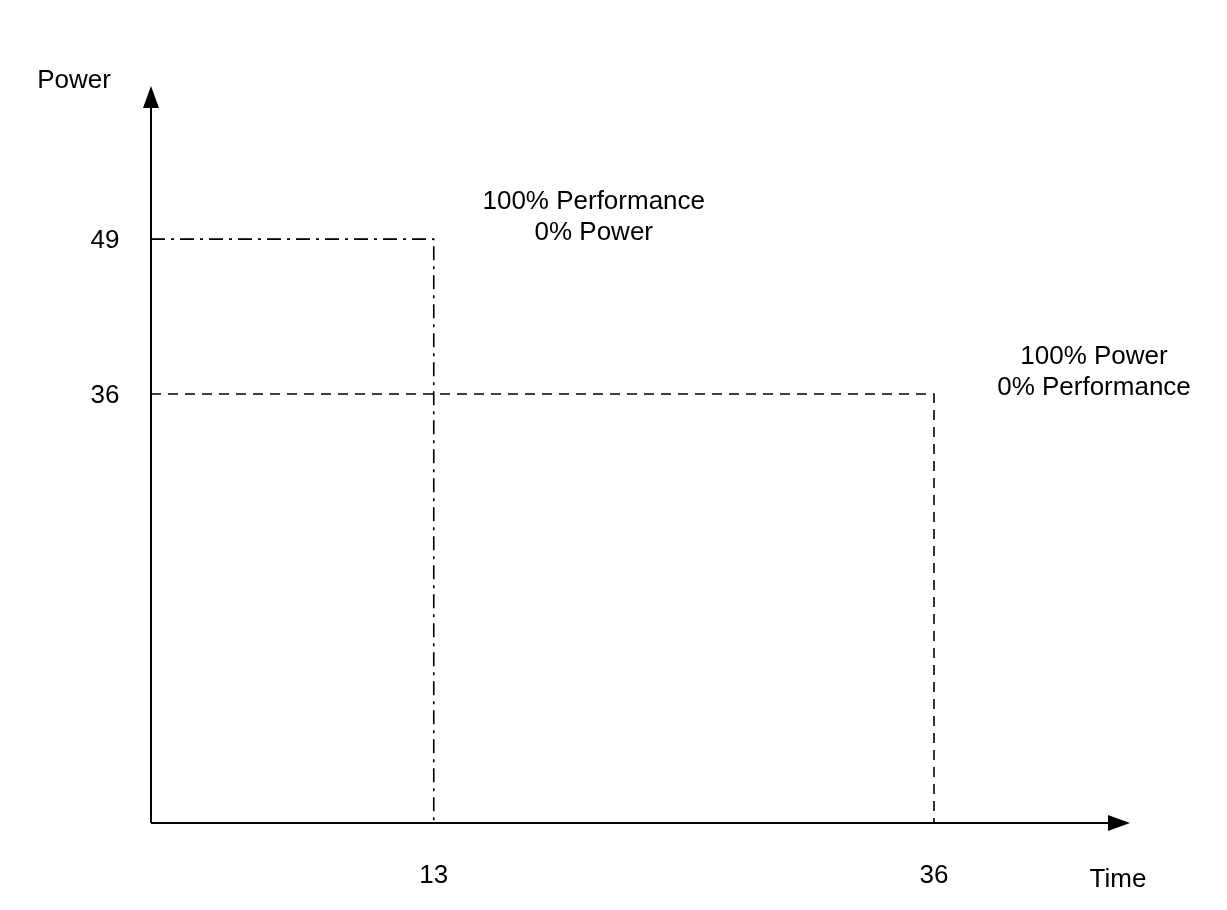 The width and height of the screenshot is (1227, 910). I want to click on annotation: 100% Power 0% Performance, so click(1094, 370).